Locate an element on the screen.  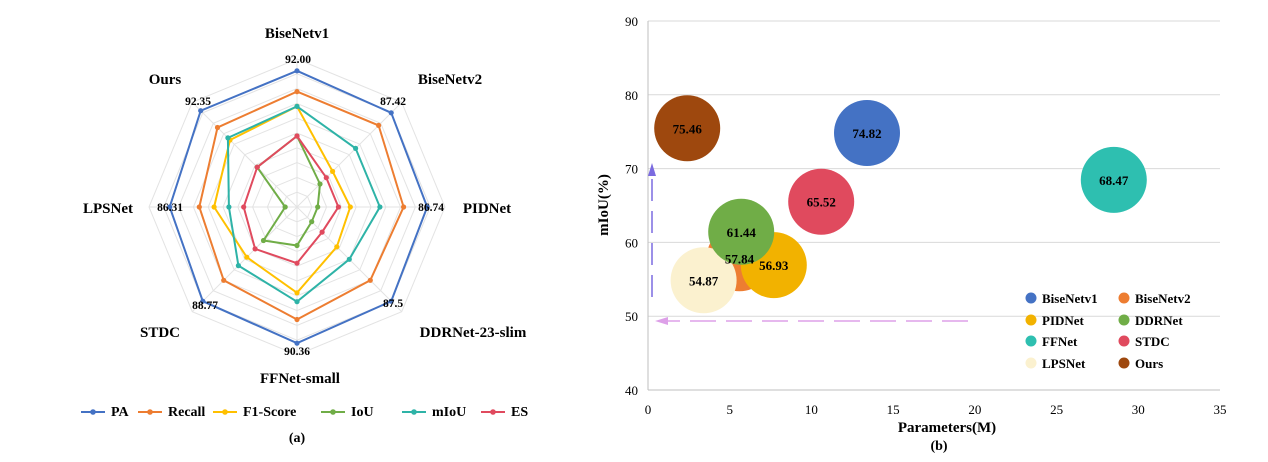
bubble-ffnet is located at coordinates (1113, 179).